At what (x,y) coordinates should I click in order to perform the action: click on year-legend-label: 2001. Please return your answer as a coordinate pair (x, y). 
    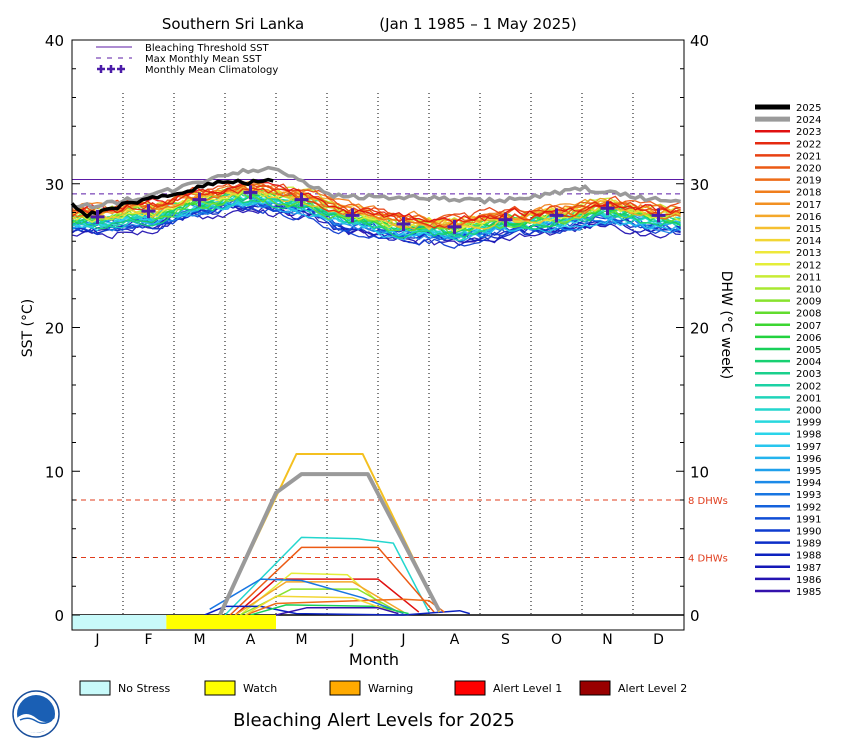
    Looking at the image, I should click on (808, 398).